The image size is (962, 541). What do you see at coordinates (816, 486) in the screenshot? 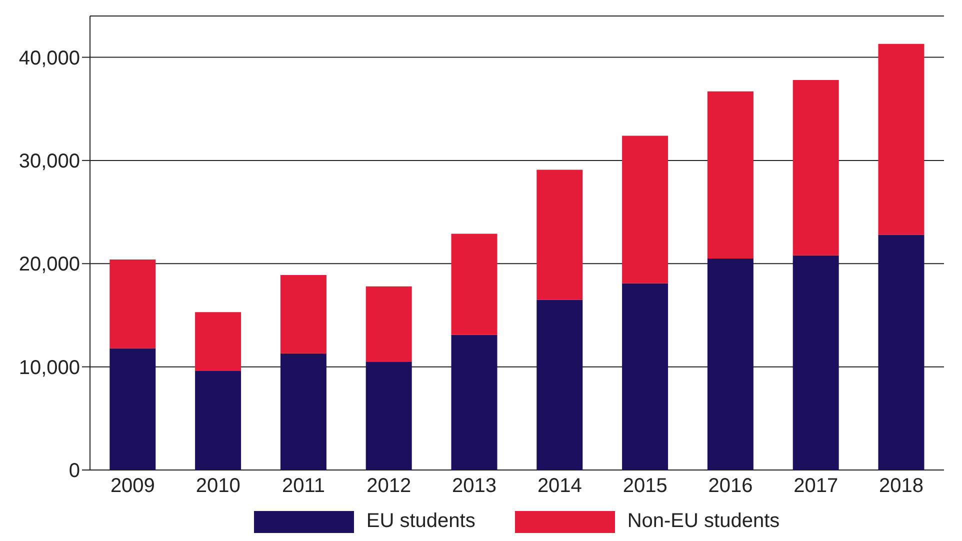
I see `x-tick-label: 2017` at bounding box center [816, 486].